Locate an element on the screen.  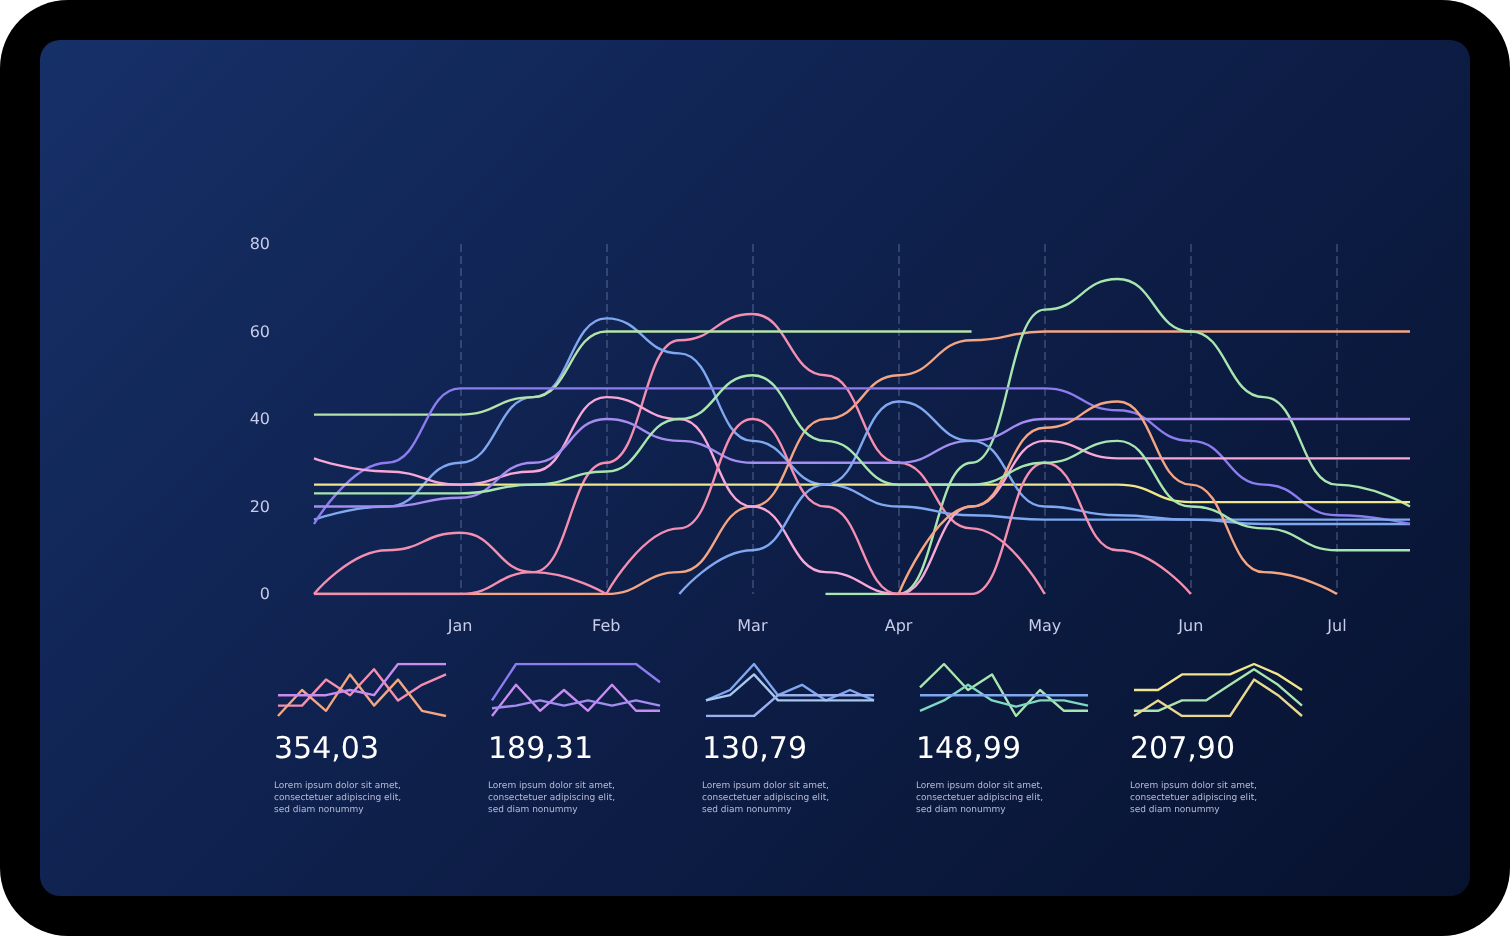
y-tick-label: 20 is located at coordinates (259, 506).